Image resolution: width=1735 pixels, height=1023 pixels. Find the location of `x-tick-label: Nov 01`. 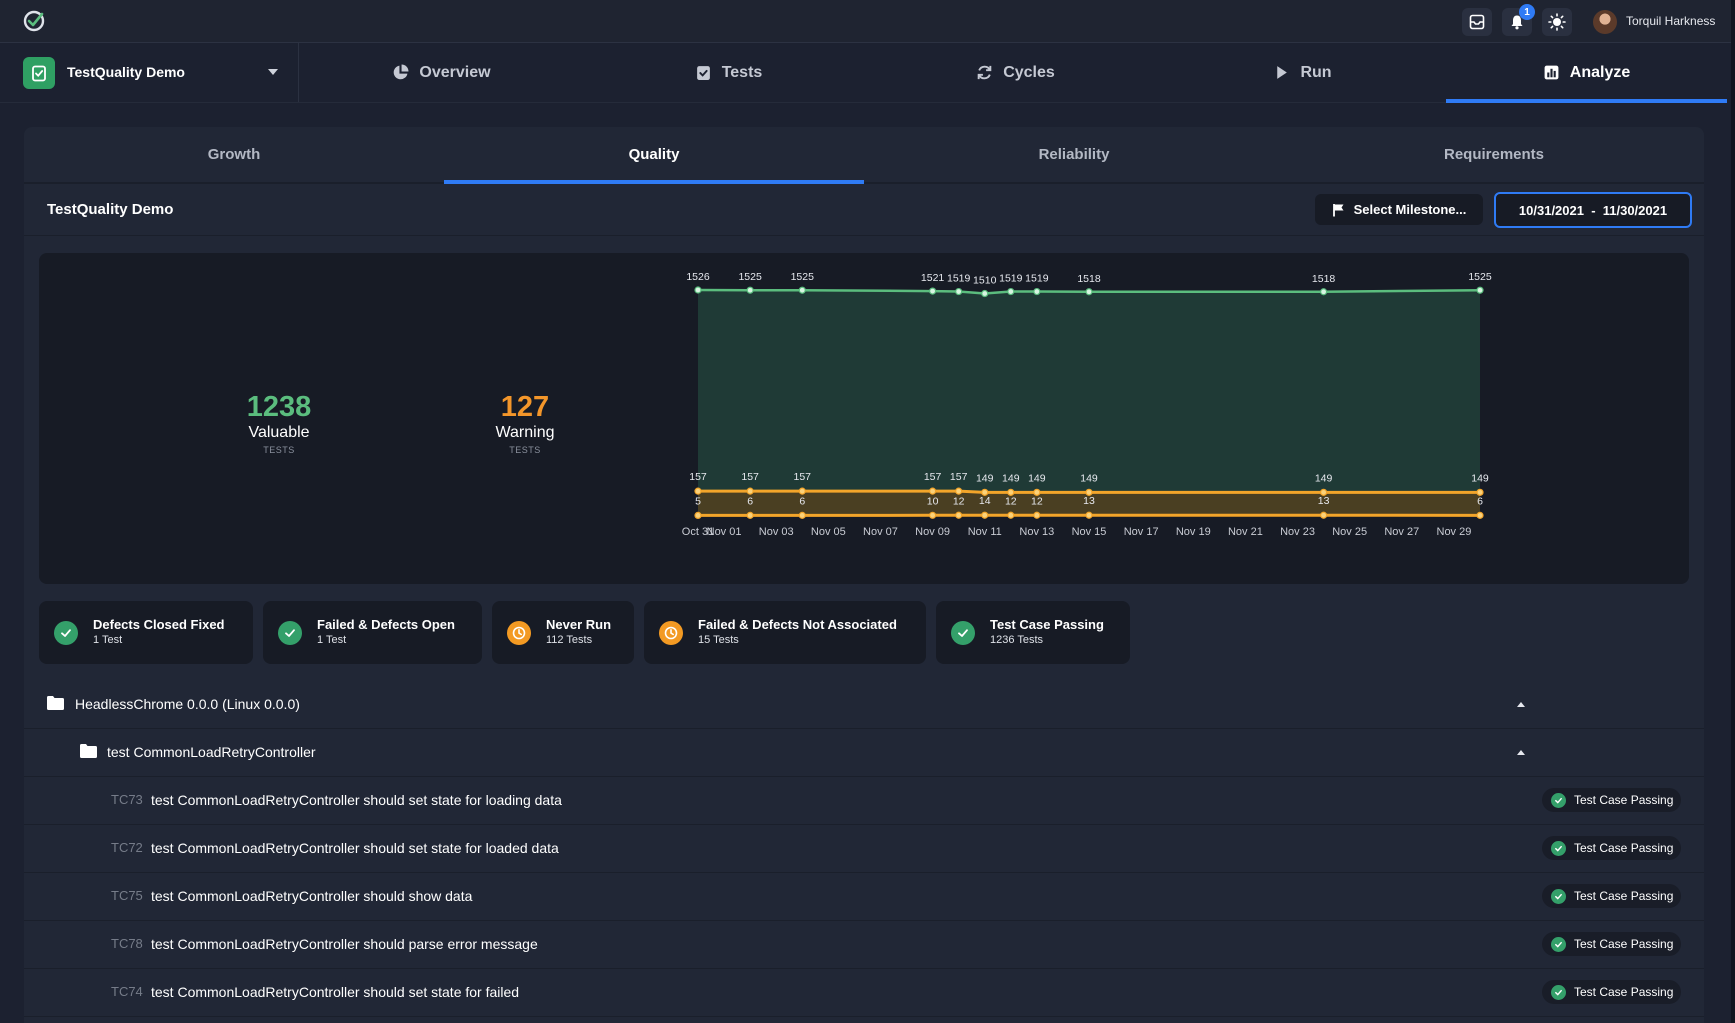

x-tick-label: Nov 01 is located at coordinates (724, 532).